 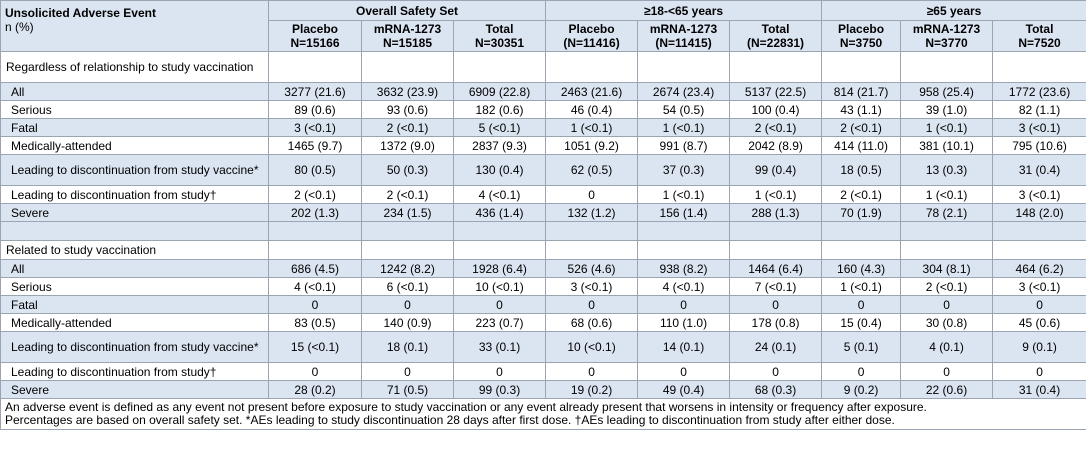 I want to click on value-cell: 3277 (21.6), so click(x=315, y=91).